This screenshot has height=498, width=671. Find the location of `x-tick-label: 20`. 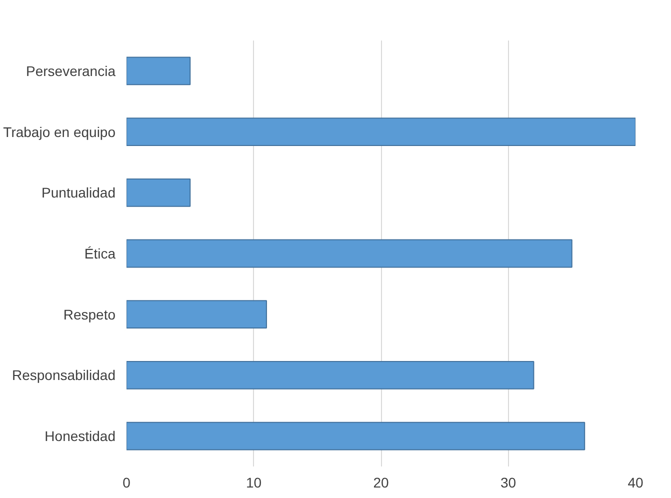

x-tick-label: 20 is located at coordinates (381, 482).